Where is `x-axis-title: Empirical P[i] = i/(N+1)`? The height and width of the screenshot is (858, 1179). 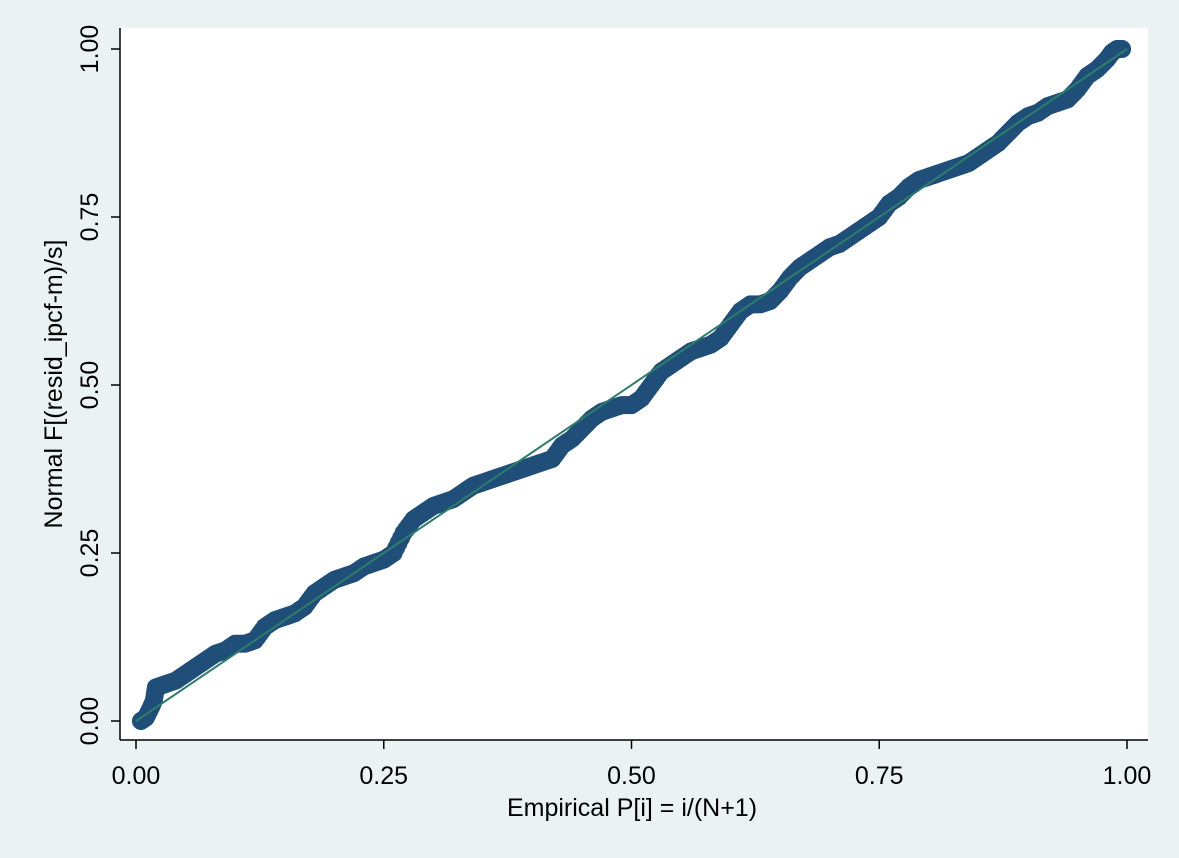 x-axis-title: Empirical P[i] = i/(N+1) is located at coordinates (632, 808).